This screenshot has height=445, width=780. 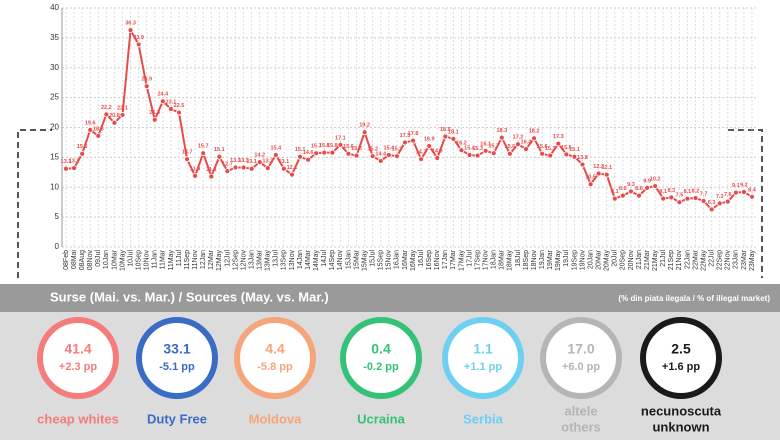 What do you see at coordinates (582, 158) in the screenshot?
I see `data-label: 13.8` at bounding box center [582, 158].